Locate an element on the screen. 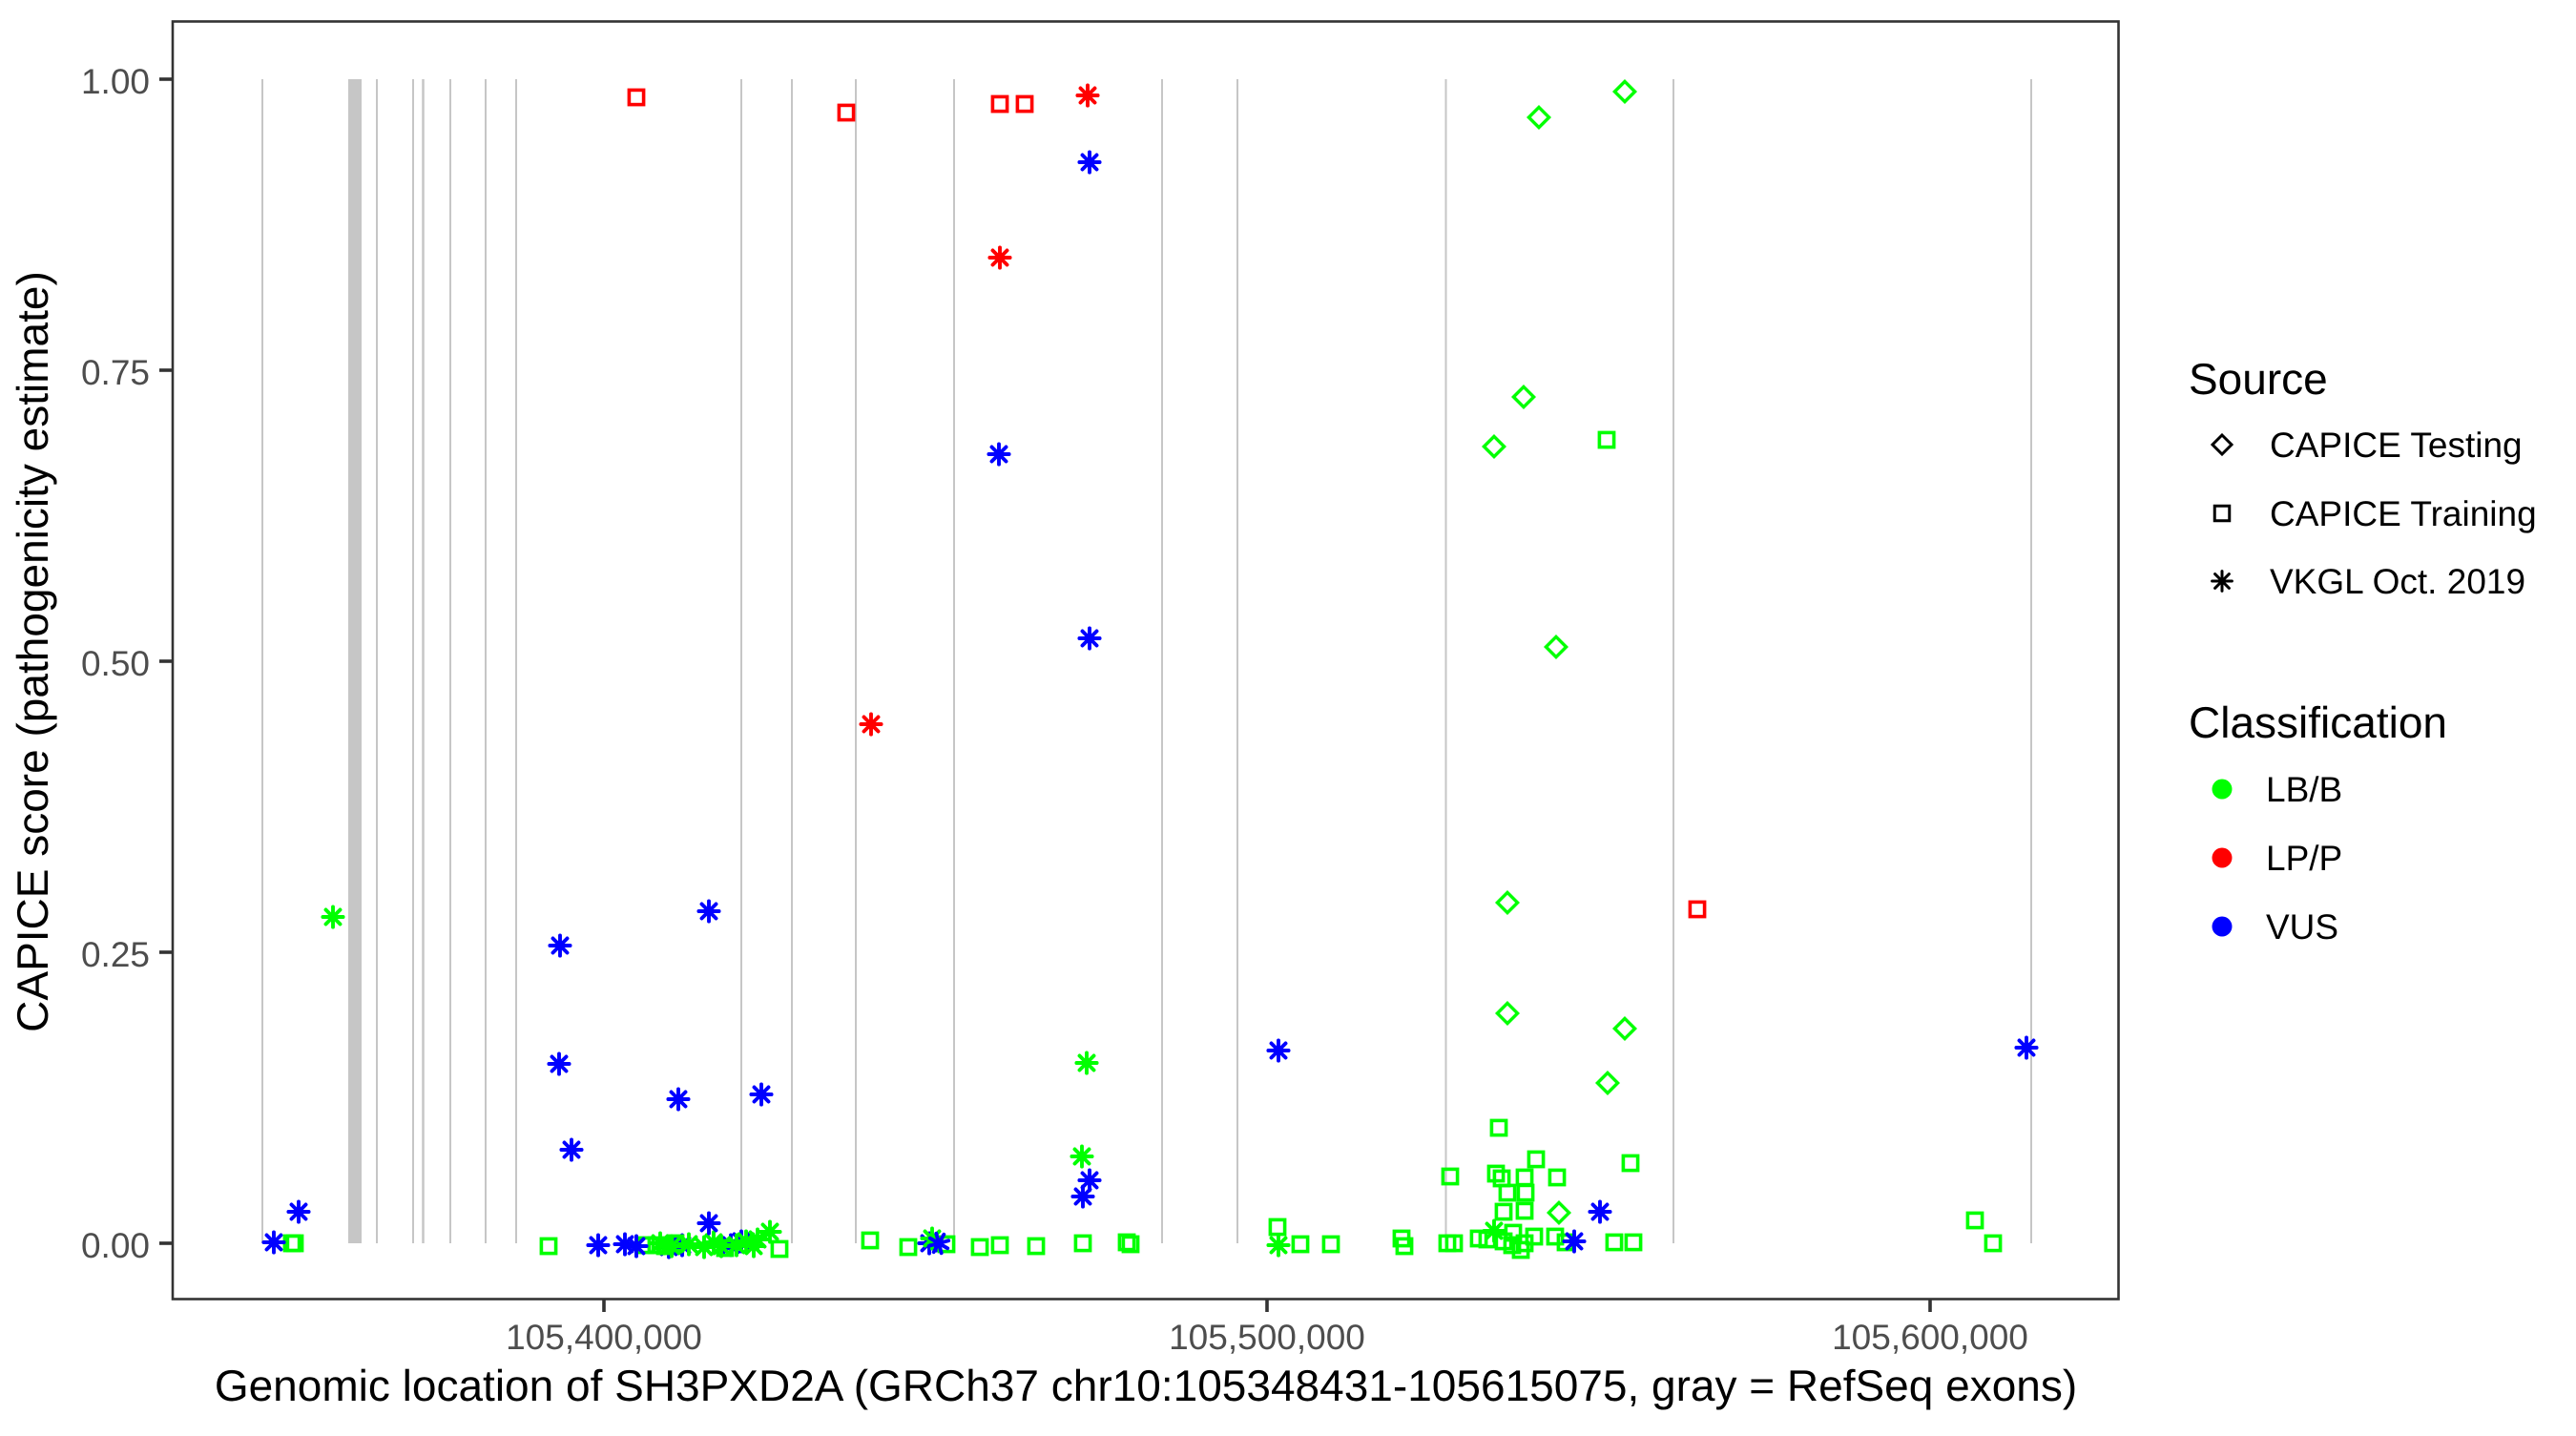 This screenshot has width=2576, height=1436. svg-text: 0.25 is located at coordinates (115, 954).